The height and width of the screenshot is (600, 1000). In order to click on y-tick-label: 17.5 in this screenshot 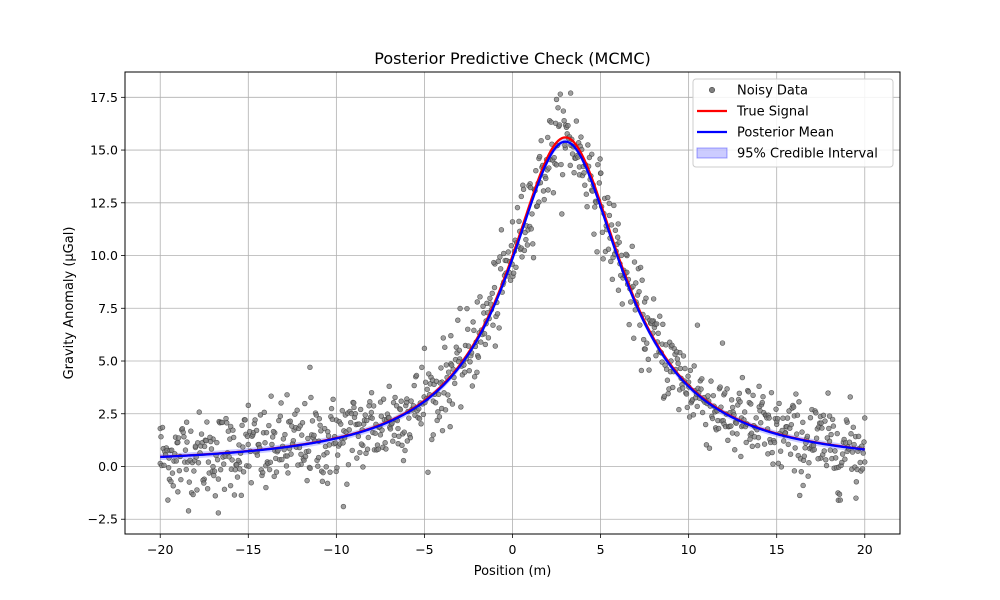, I will do `click(104, 97)`.